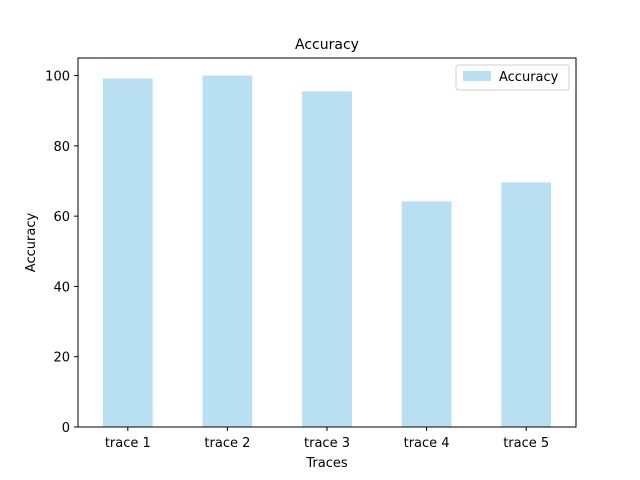 This screenshot has height=480, width=640. What do you see at coordinates (529, 77) in the screenshot?
I see `legend-label: Accuracy` at bounding box center [529, 77].